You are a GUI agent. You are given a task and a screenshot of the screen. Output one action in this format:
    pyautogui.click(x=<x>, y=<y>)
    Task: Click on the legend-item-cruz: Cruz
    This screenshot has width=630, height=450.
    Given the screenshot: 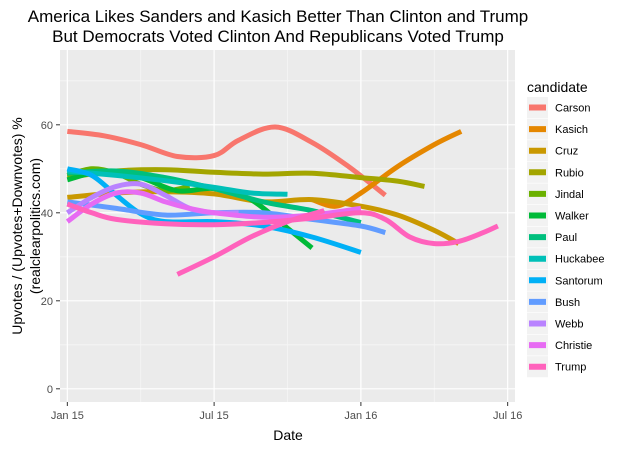 What is the action you would take?
    pyautogui.click(x=552, y=151)
    